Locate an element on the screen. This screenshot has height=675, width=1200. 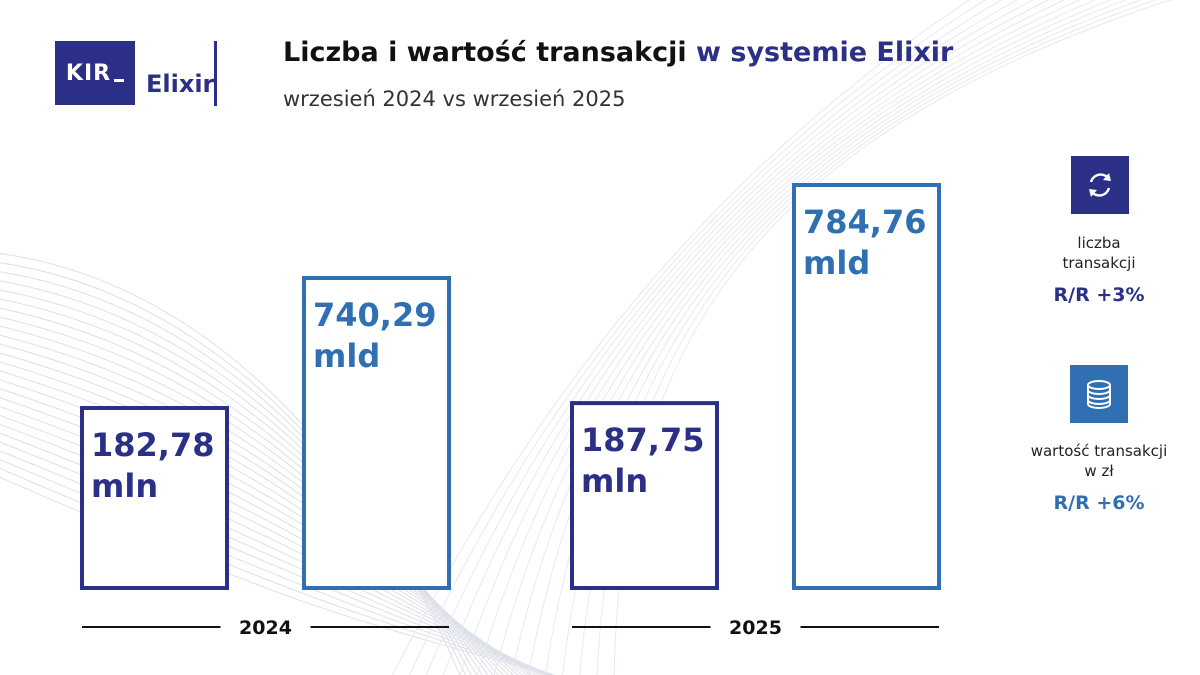
logo-divider is located at coordinates (215, 73).